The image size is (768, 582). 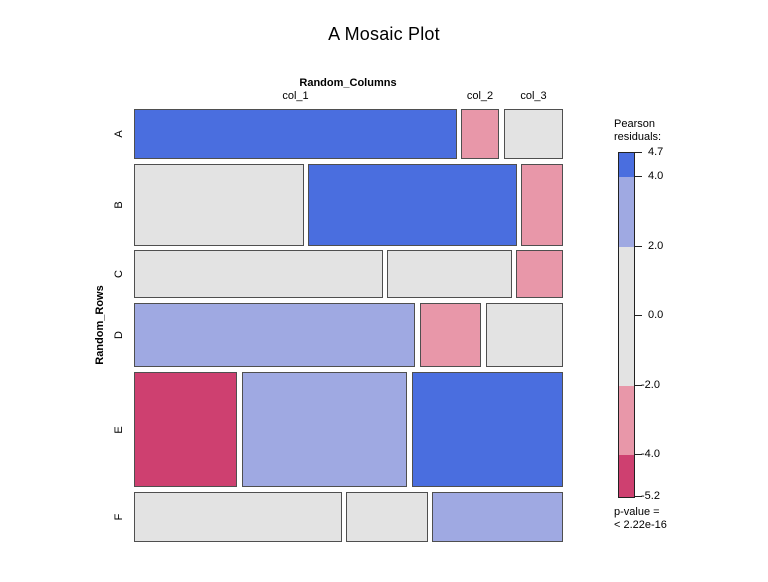 I want to click on row-label-E: E, so click(x=119, y=429).